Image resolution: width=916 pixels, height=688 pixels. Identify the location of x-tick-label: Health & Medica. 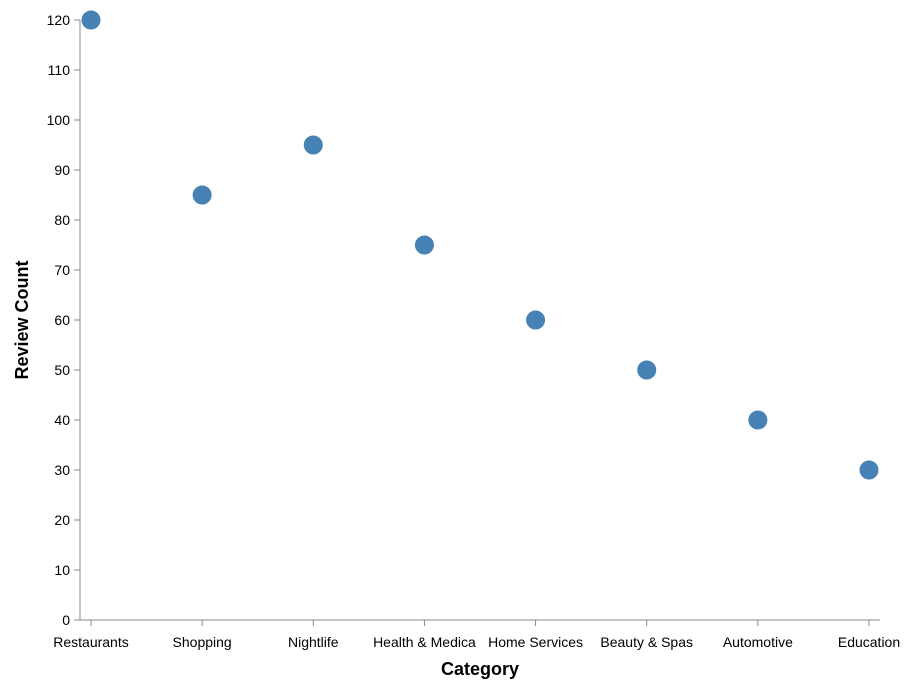
(424, 642).